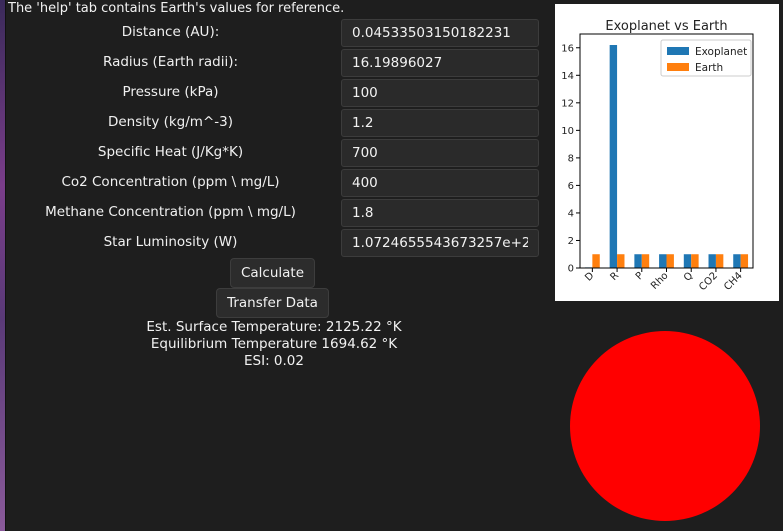  I want to click on plot-frame, so click(666, 151).